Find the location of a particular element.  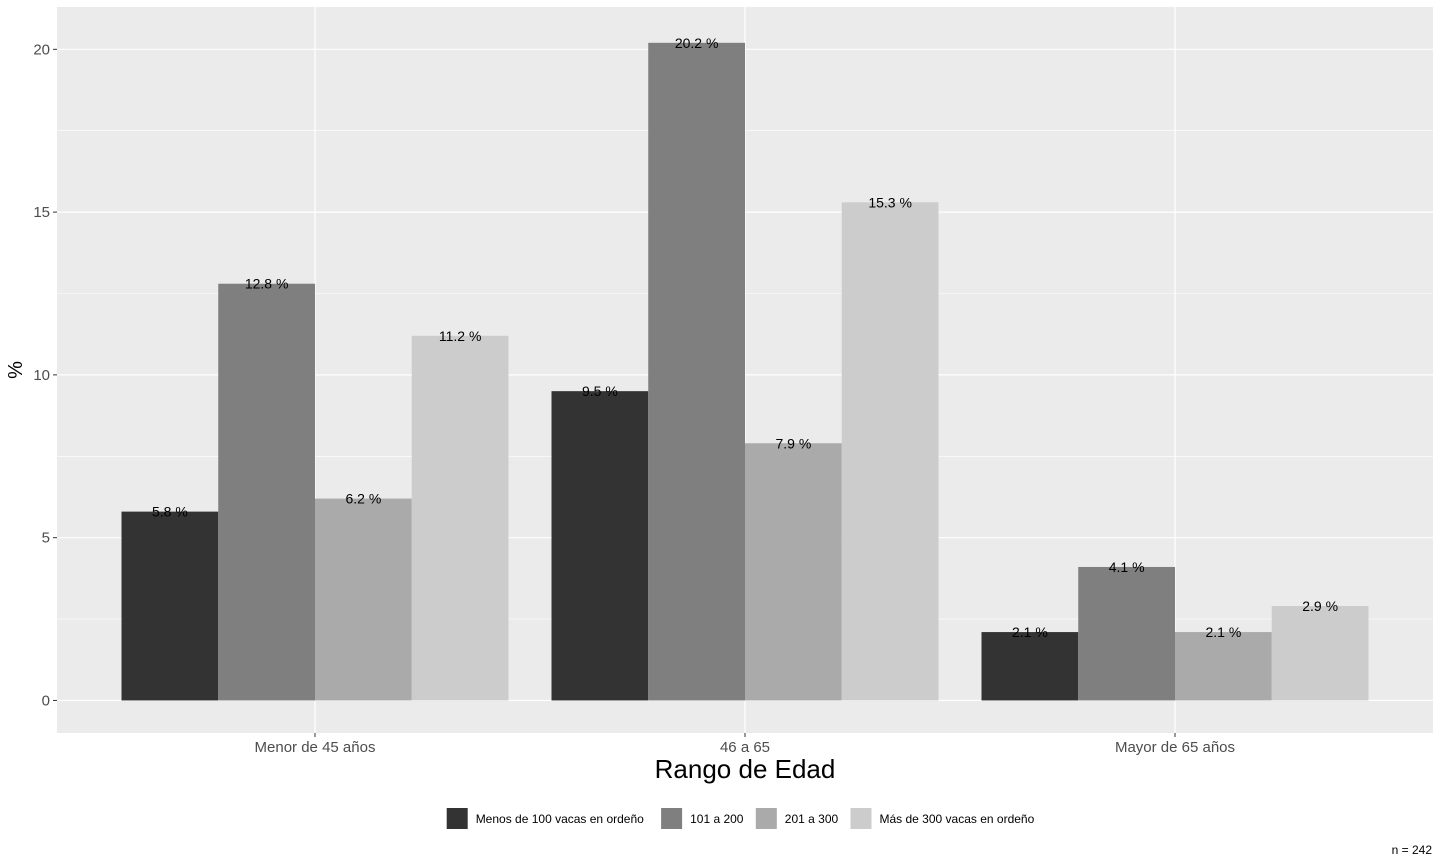

y-axis: 0 5 10 15 20 is located at coordinates (45, 375).